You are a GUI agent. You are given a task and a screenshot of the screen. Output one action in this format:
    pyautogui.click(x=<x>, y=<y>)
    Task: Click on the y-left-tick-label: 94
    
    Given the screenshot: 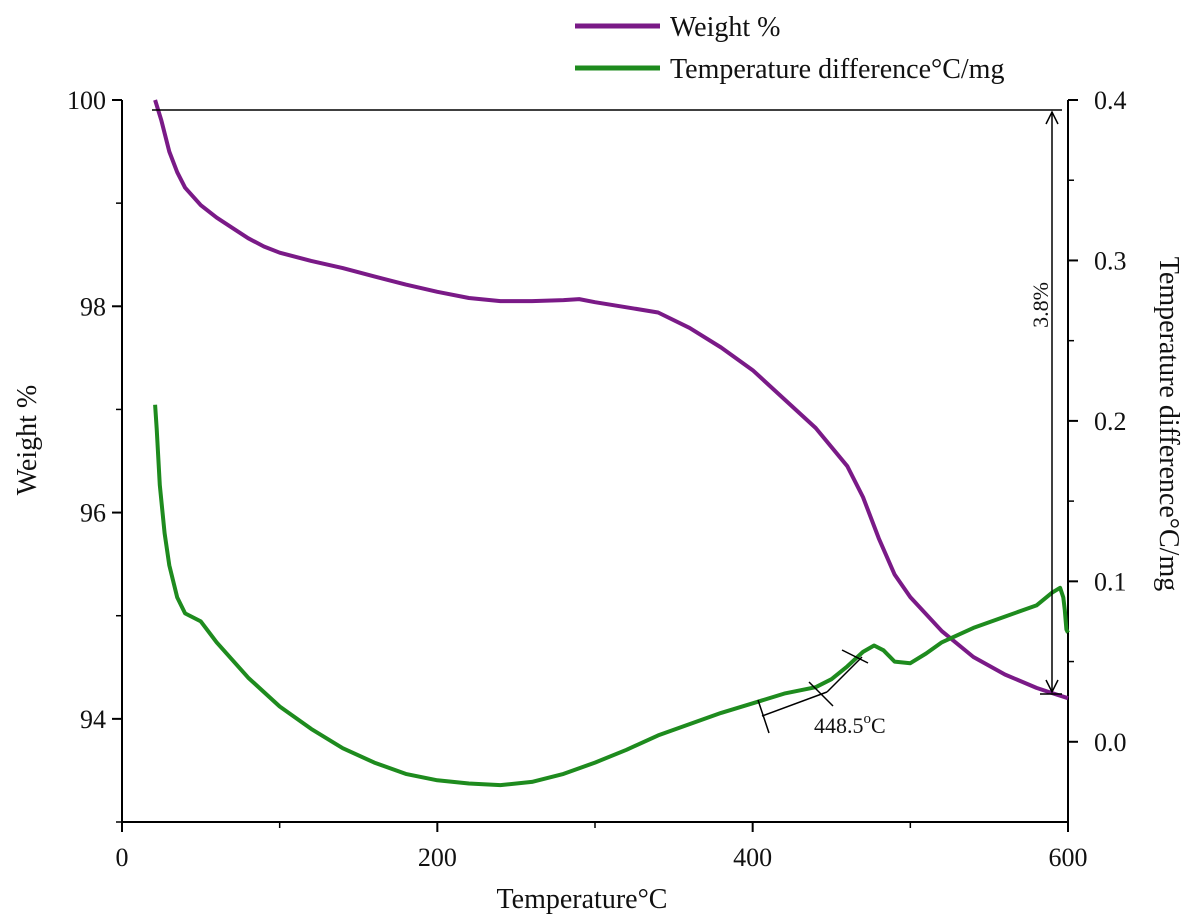 What is the action you would take?
    pyautogui.click(x=93, y=719)
    